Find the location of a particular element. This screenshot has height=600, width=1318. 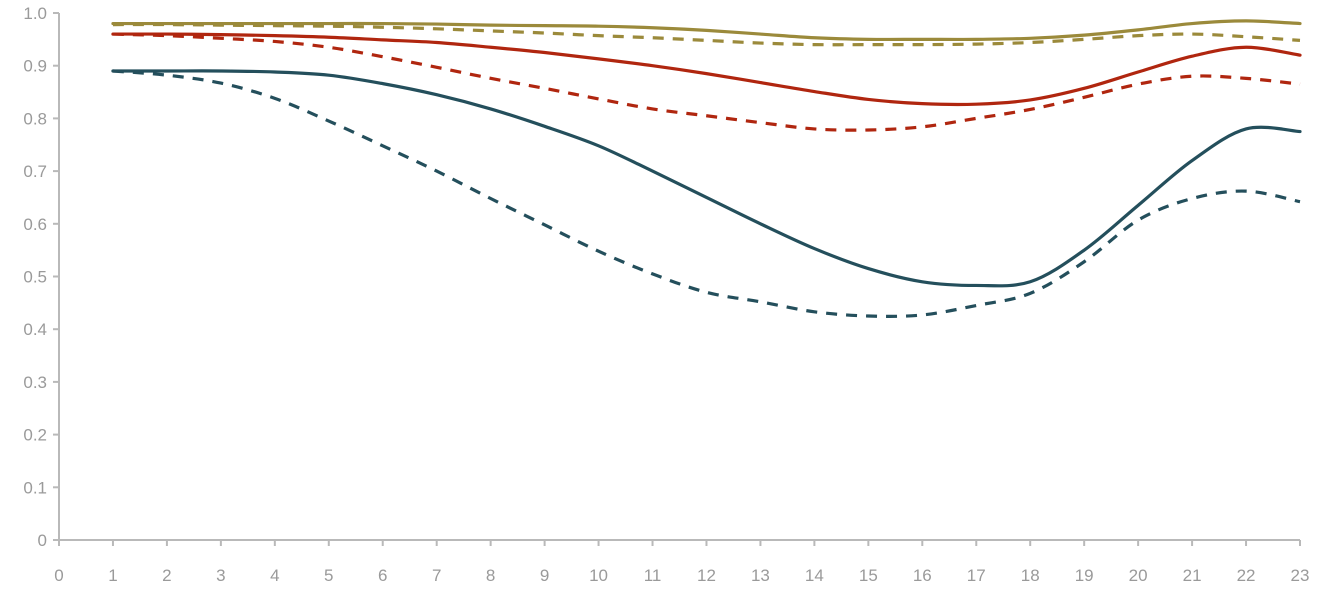

x-tick-label: 0 is located at coordinates (58, 575).